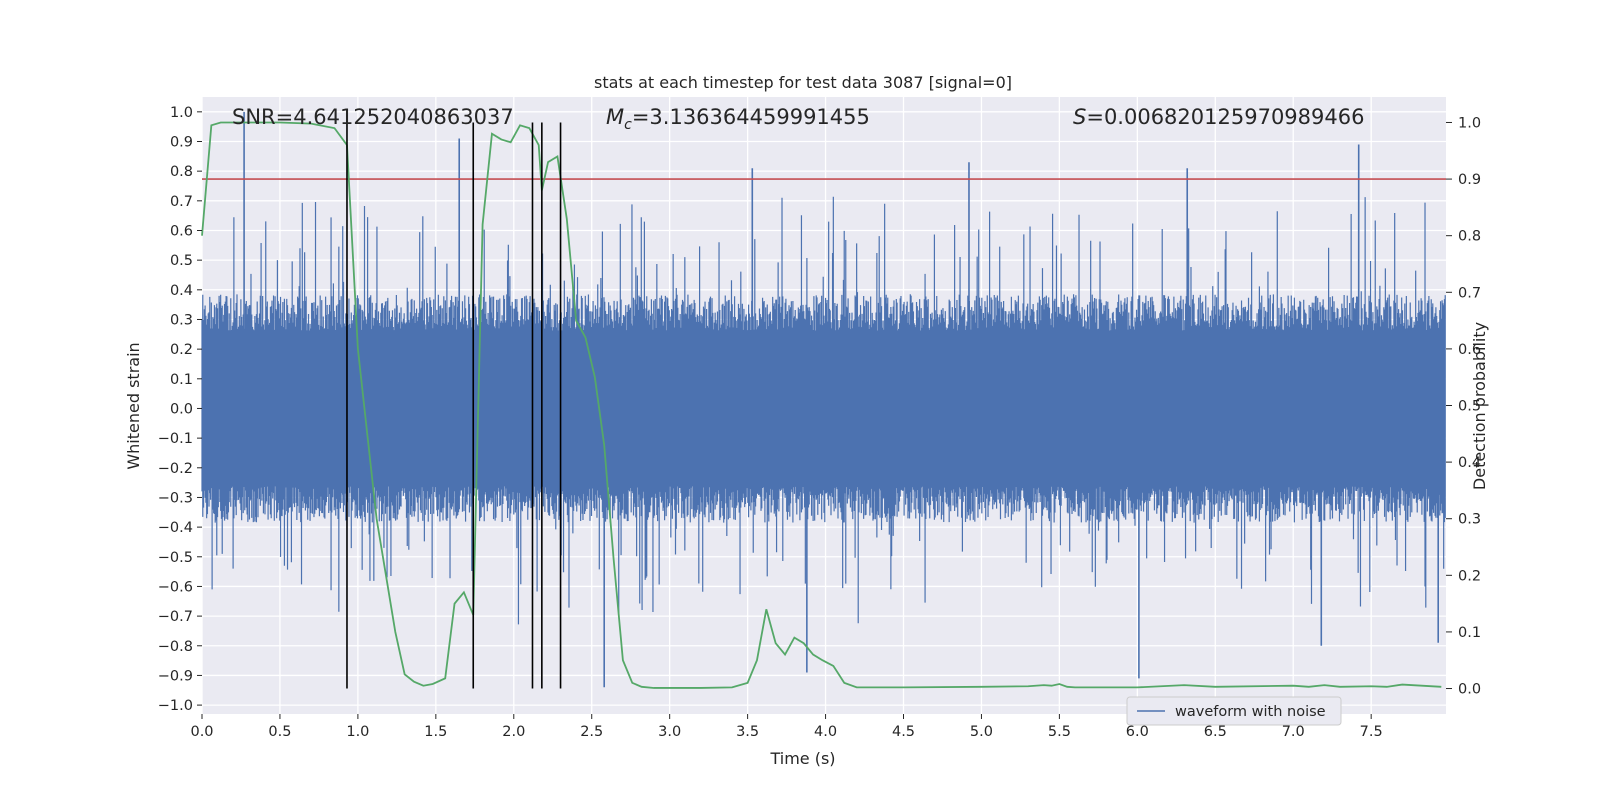  What do you see at coordinates (357, 732) in the screenshot?
I see `x-tick-label: 1.0` at bounding box center [357, 732].